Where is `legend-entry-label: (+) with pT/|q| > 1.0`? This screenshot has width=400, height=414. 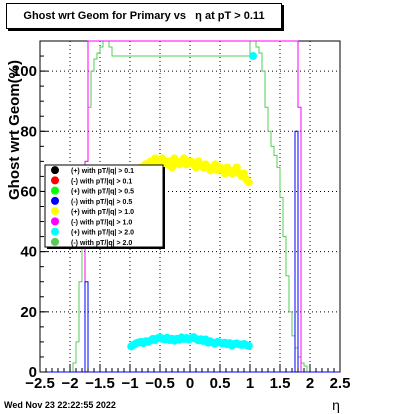
legend-entry-label: (+) with pT/|q| > 1.0 is located at coordinates (102, 212).